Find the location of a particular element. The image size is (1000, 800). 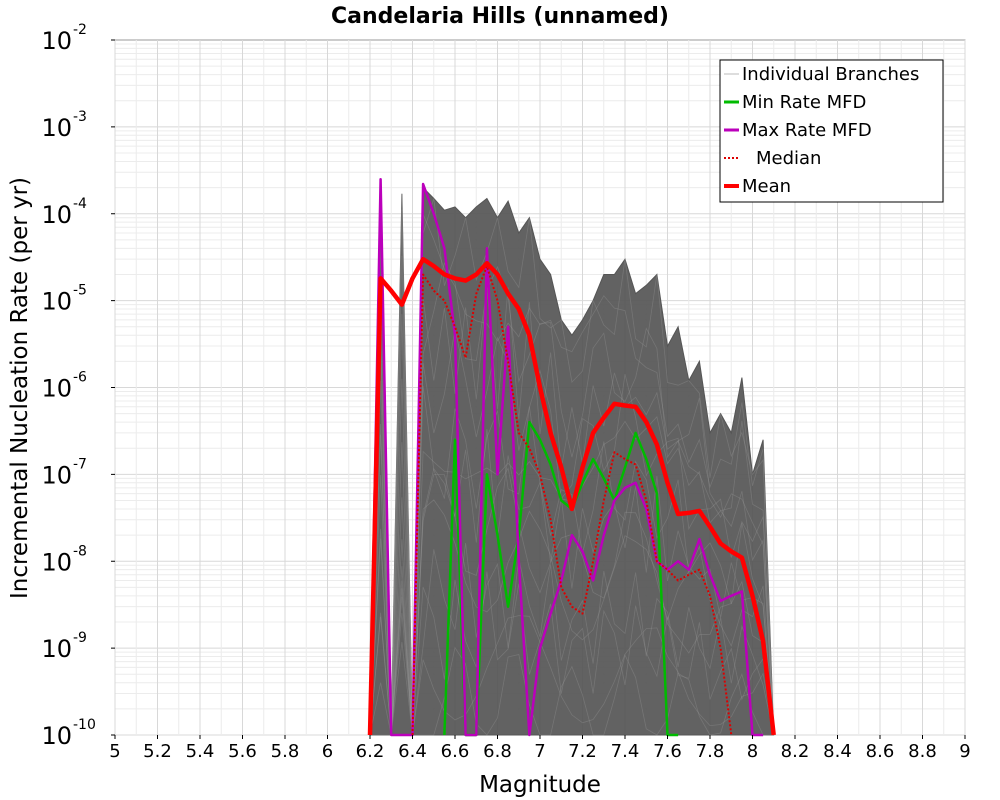

x-tick-label: 8.8 is located at coordinates (922, 751).